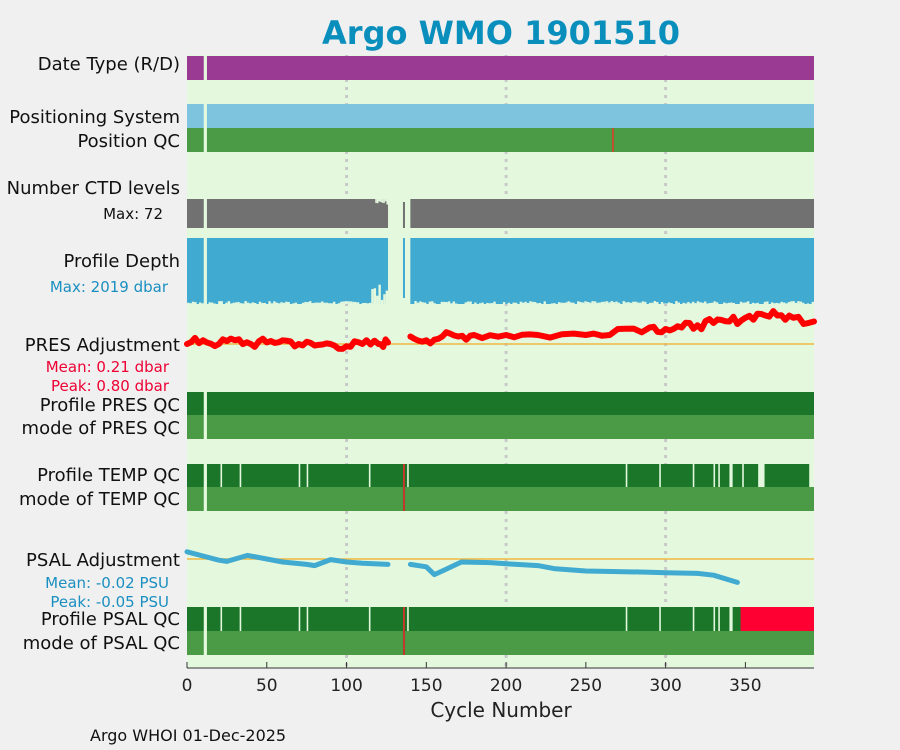 This screenshot has width=900, height=750. Describe the element at coordinates (93, 188) in the screenshot. I see `row-label: Number CTD levels` at that location.